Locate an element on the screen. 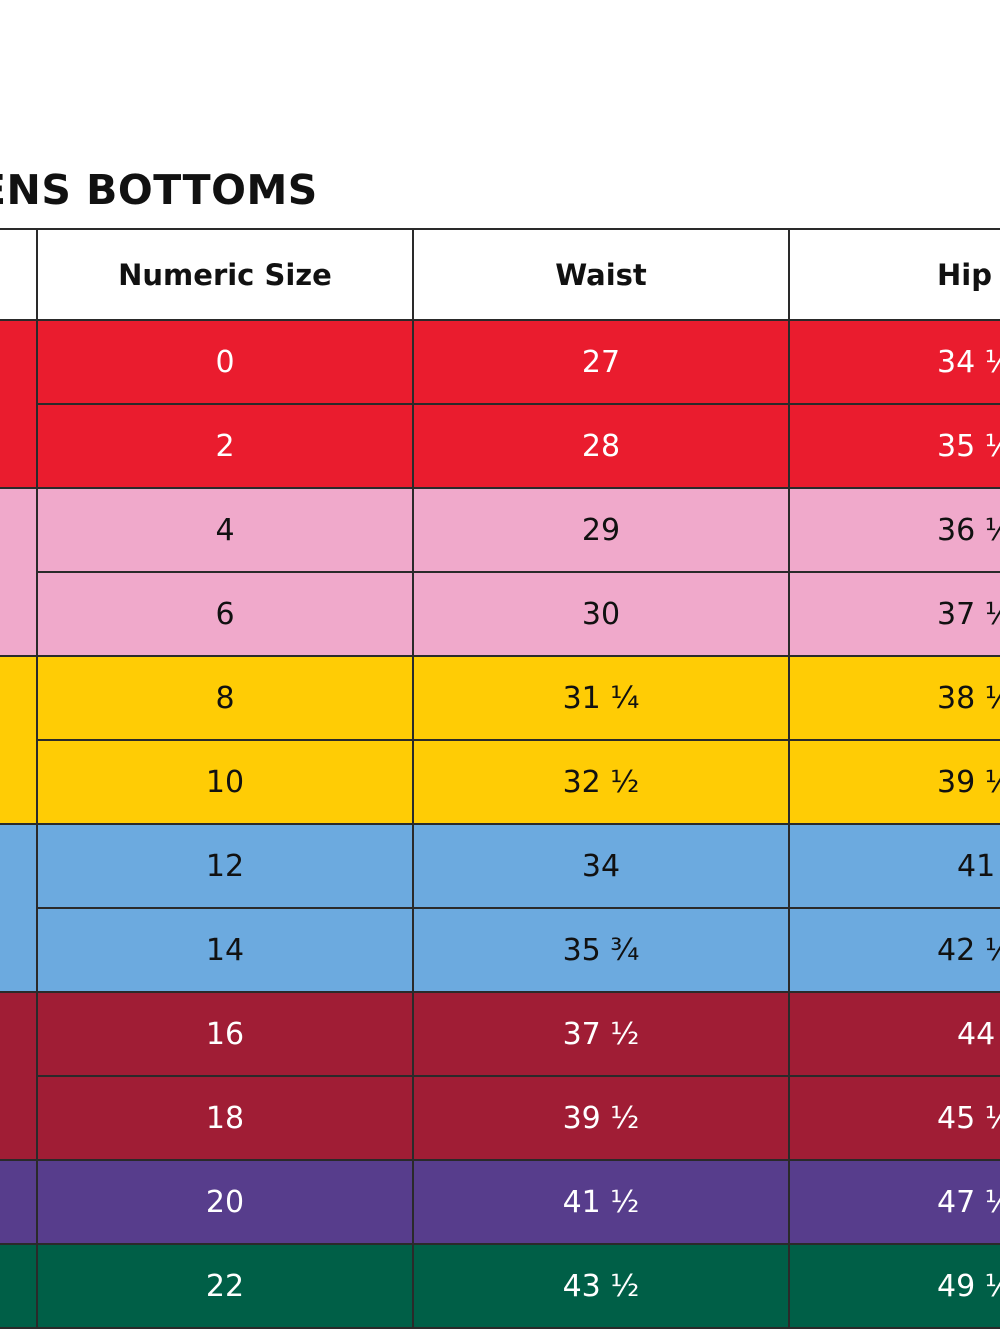 The width and height of the screenshot is (1000, 1333). table-row: 22 43 ½ 49 ½ is located at coordinates (500, 1286).